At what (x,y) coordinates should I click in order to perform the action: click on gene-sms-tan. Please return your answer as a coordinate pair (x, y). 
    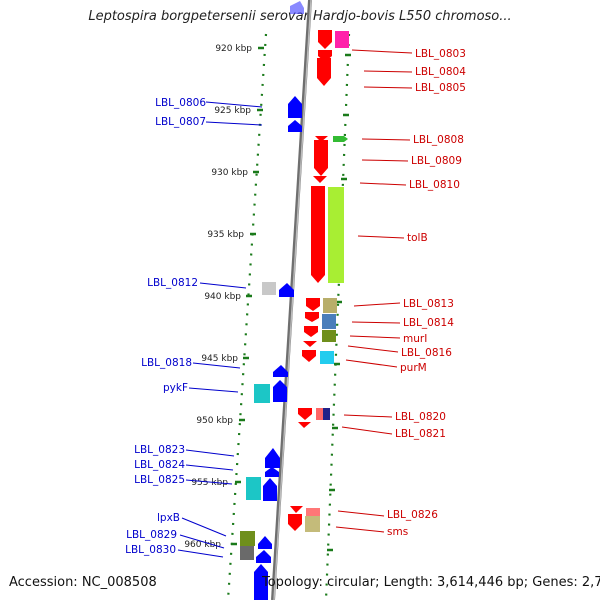
    Looking at the image, I should click on (312, 524).